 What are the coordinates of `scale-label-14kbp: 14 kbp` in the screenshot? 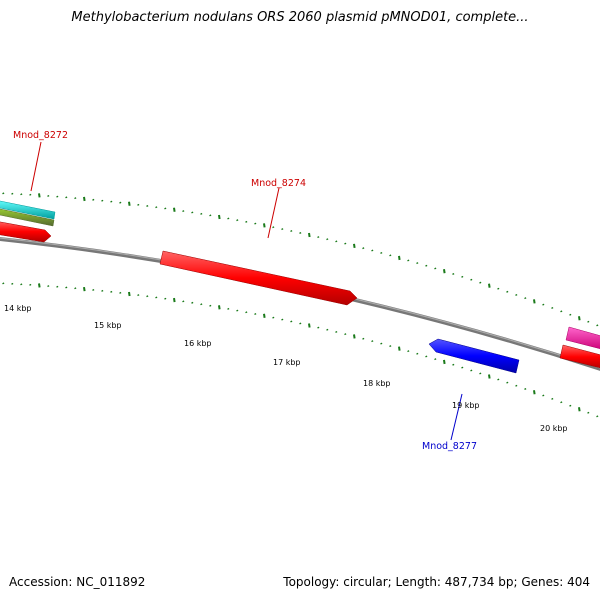 It's located at (18, 308).